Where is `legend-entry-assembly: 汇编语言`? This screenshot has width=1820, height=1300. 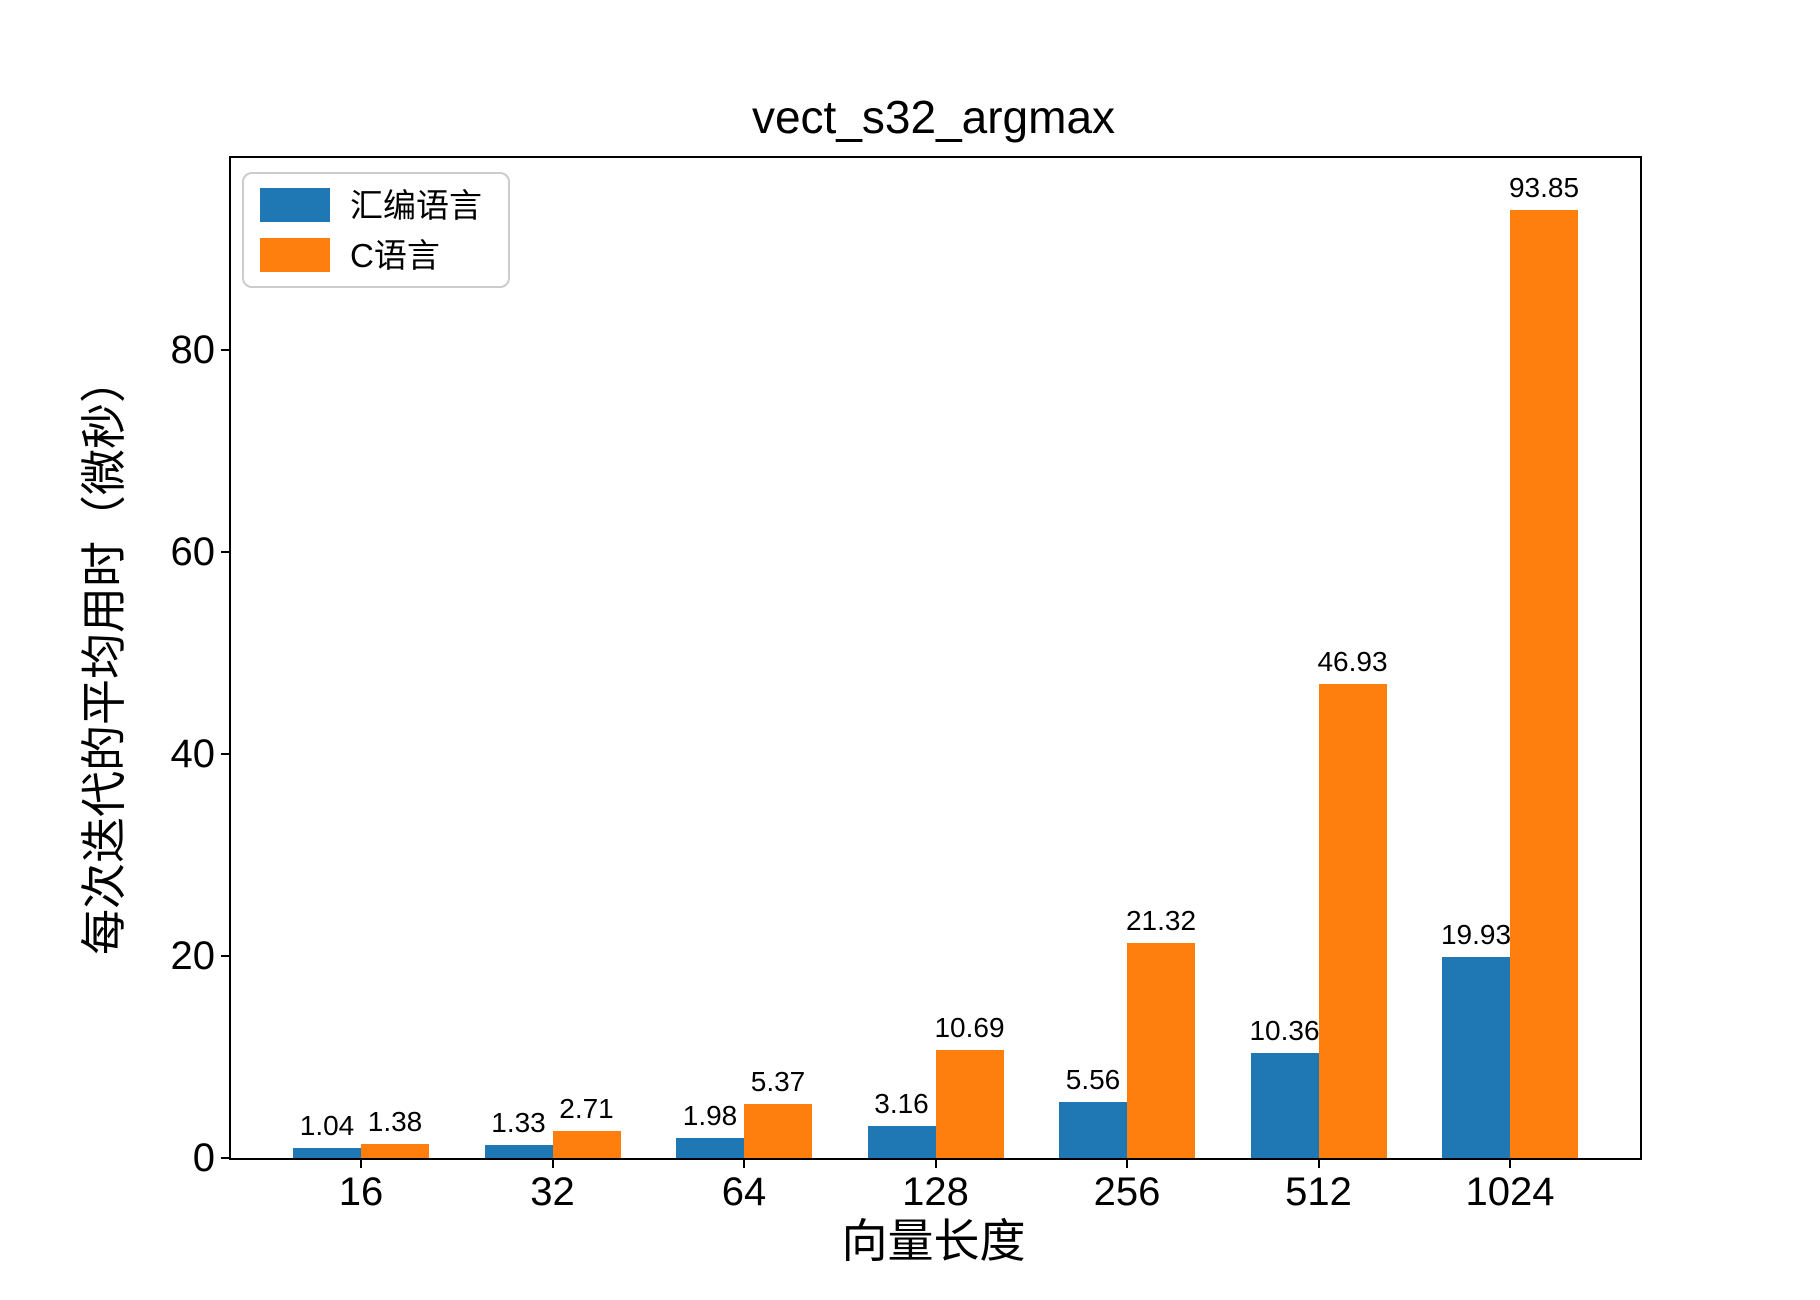 legend-entry-assembly: 汇编语言 is located at coordinates (371, 205).